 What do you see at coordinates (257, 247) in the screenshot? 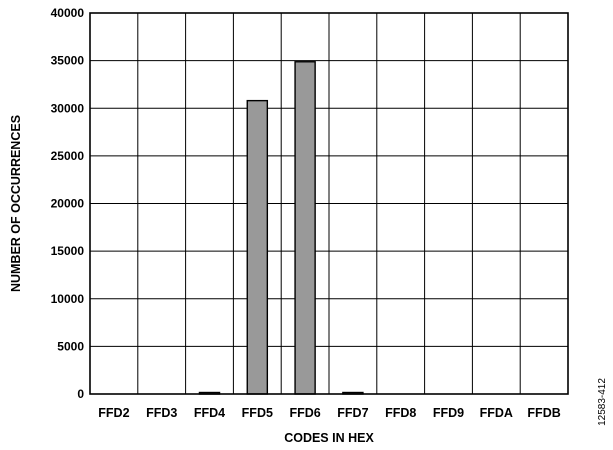
I see `bar-ffd5` at bounding box center [257, 247].